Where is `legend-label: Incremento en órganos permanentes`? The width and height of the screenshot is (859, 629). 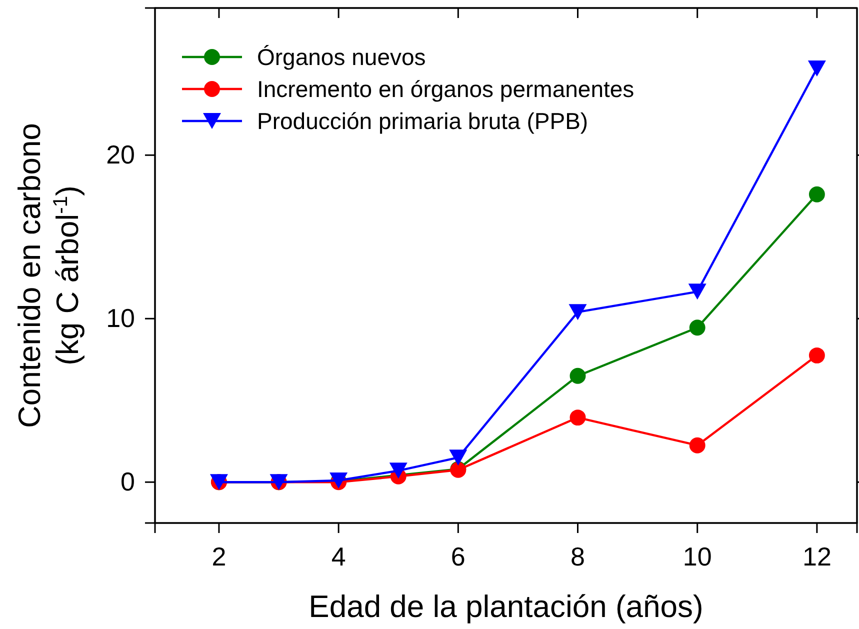
legend-label: Incremento en órganos permanentes is located at coordinates (445, 89).